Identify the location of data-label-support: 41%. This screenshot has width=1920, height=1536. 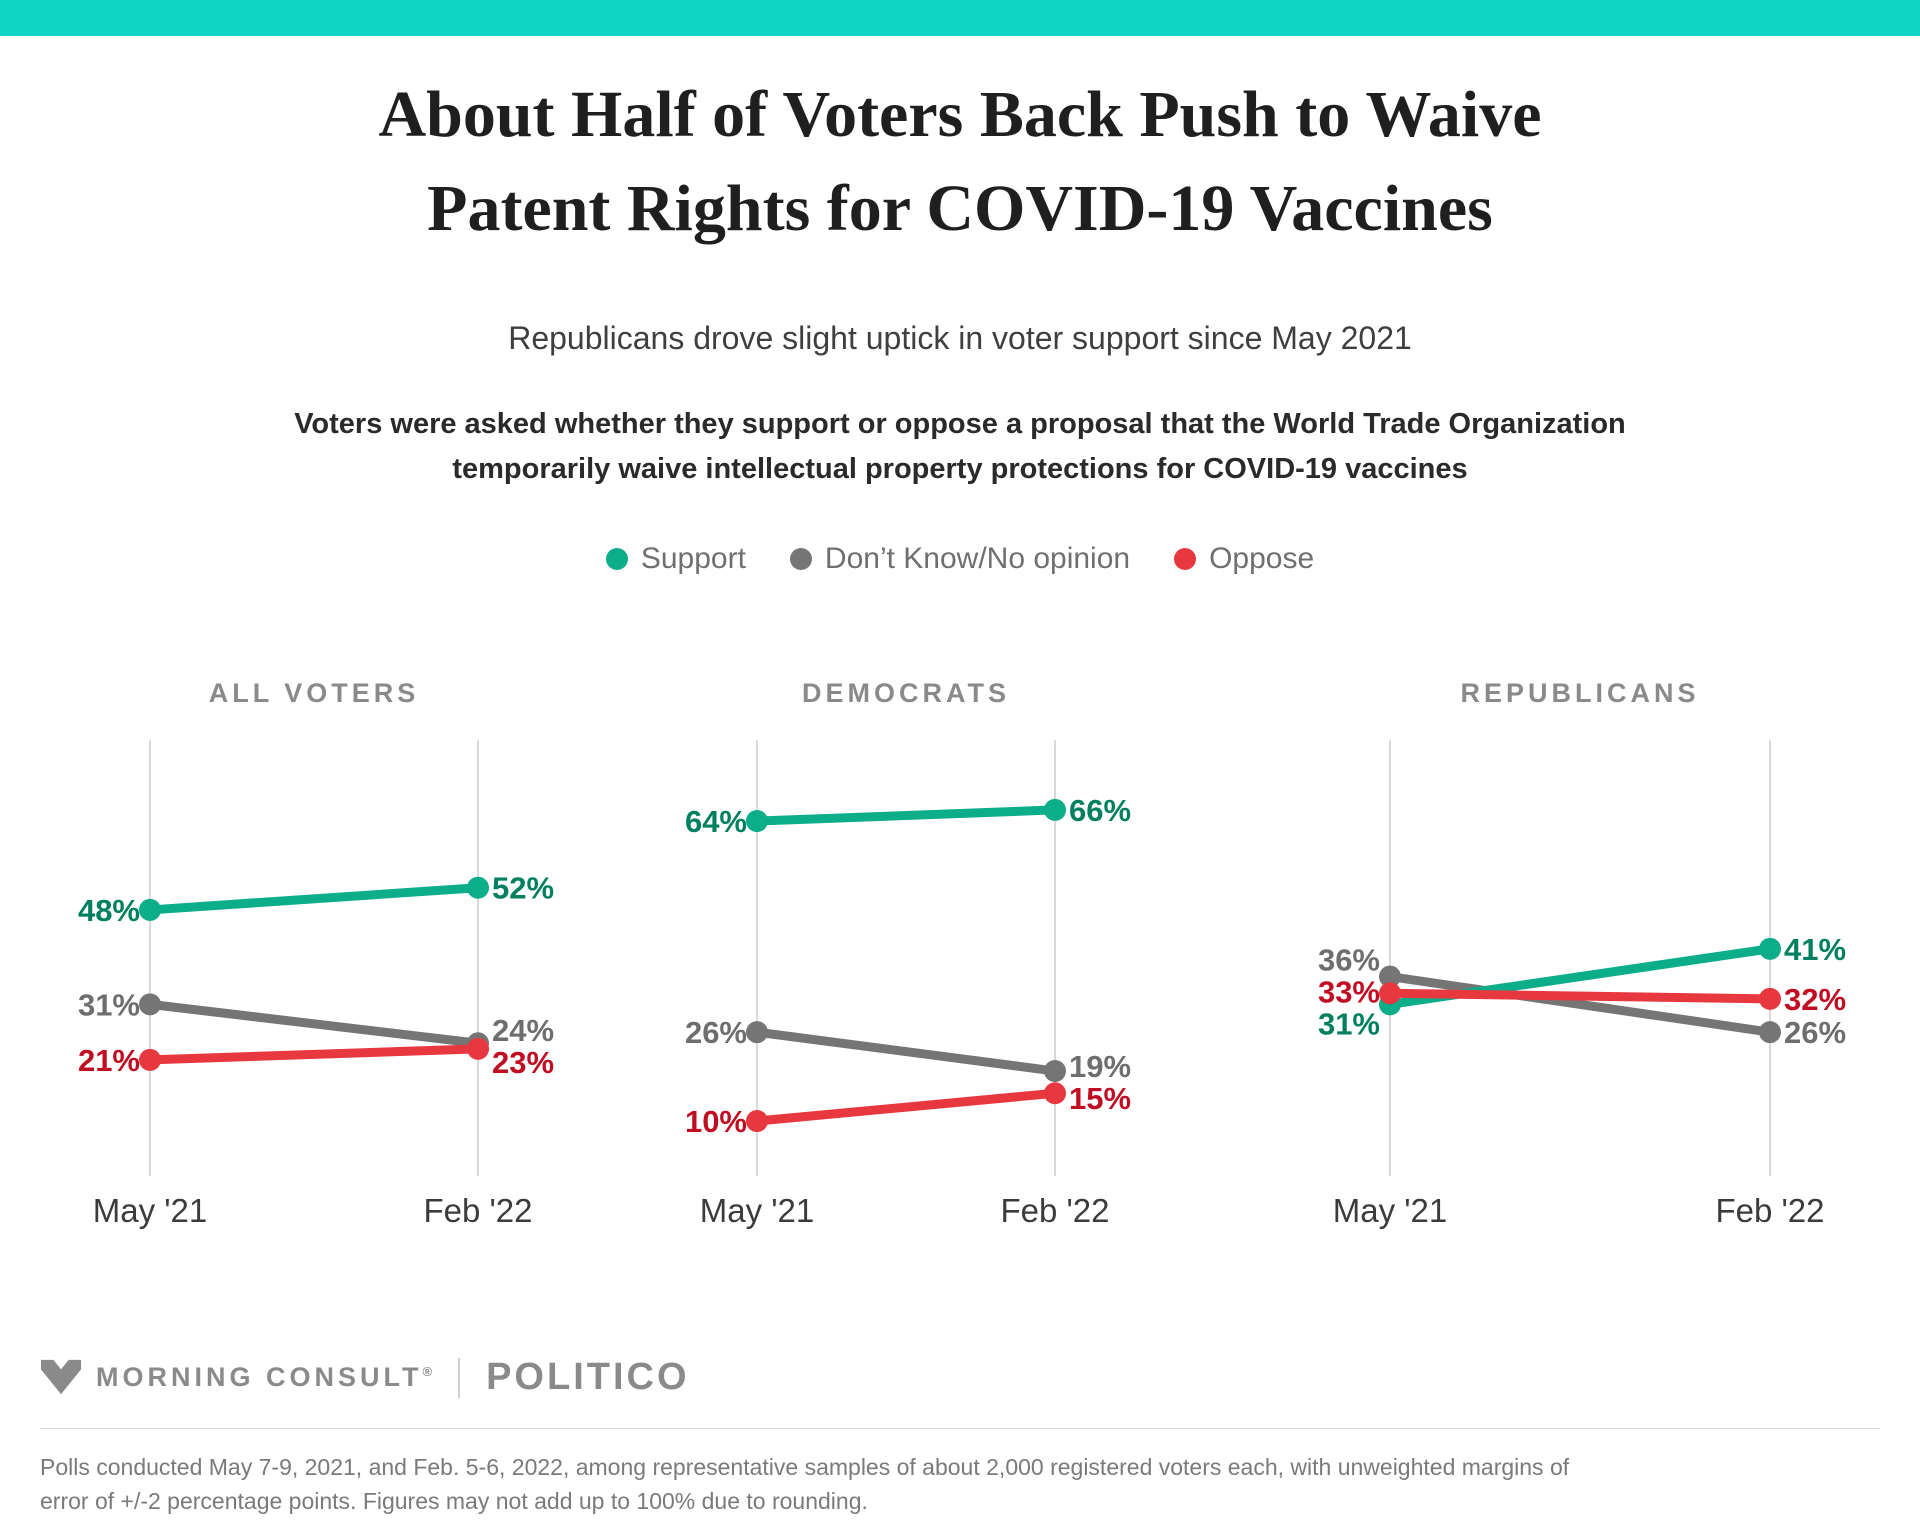
(1815, 949).